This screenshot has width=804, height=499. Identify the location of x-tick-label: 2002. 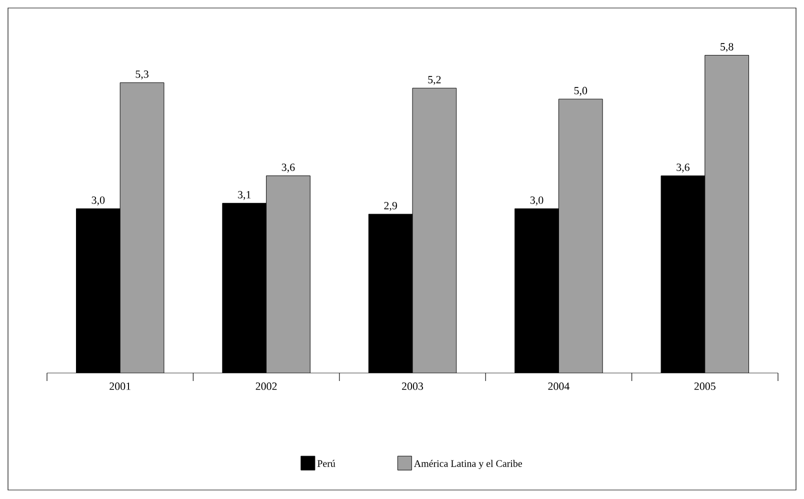
(266, 386).